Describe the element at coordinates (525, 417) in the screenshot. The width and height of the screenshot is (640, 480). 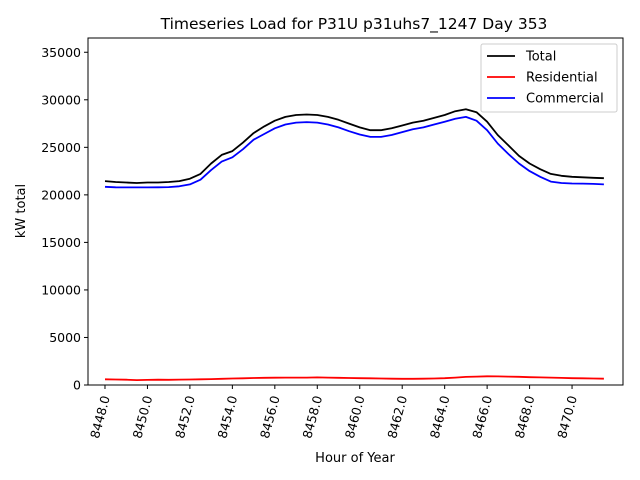
I see `x-tick-label: 8468.0` at that location.